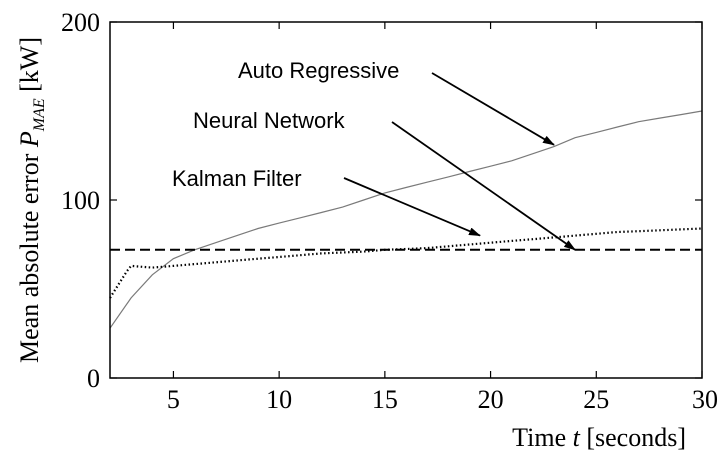  What do you see at coordinates (31, 200) in the screenshot?
I see `y-axis-label: Mean absolute error PMAE [kW]` at bounding box center [31, 200].